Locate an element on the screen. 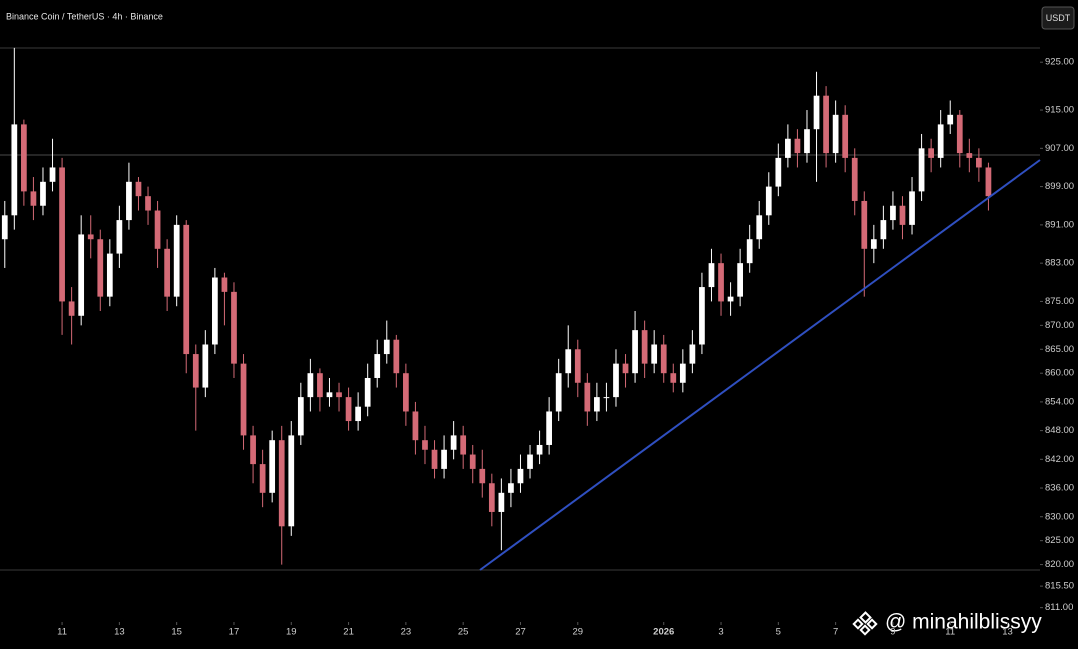 The width and height of the screenshot is (1078, 649). x-tick-label: 9 is located at coordinates (892, 632).